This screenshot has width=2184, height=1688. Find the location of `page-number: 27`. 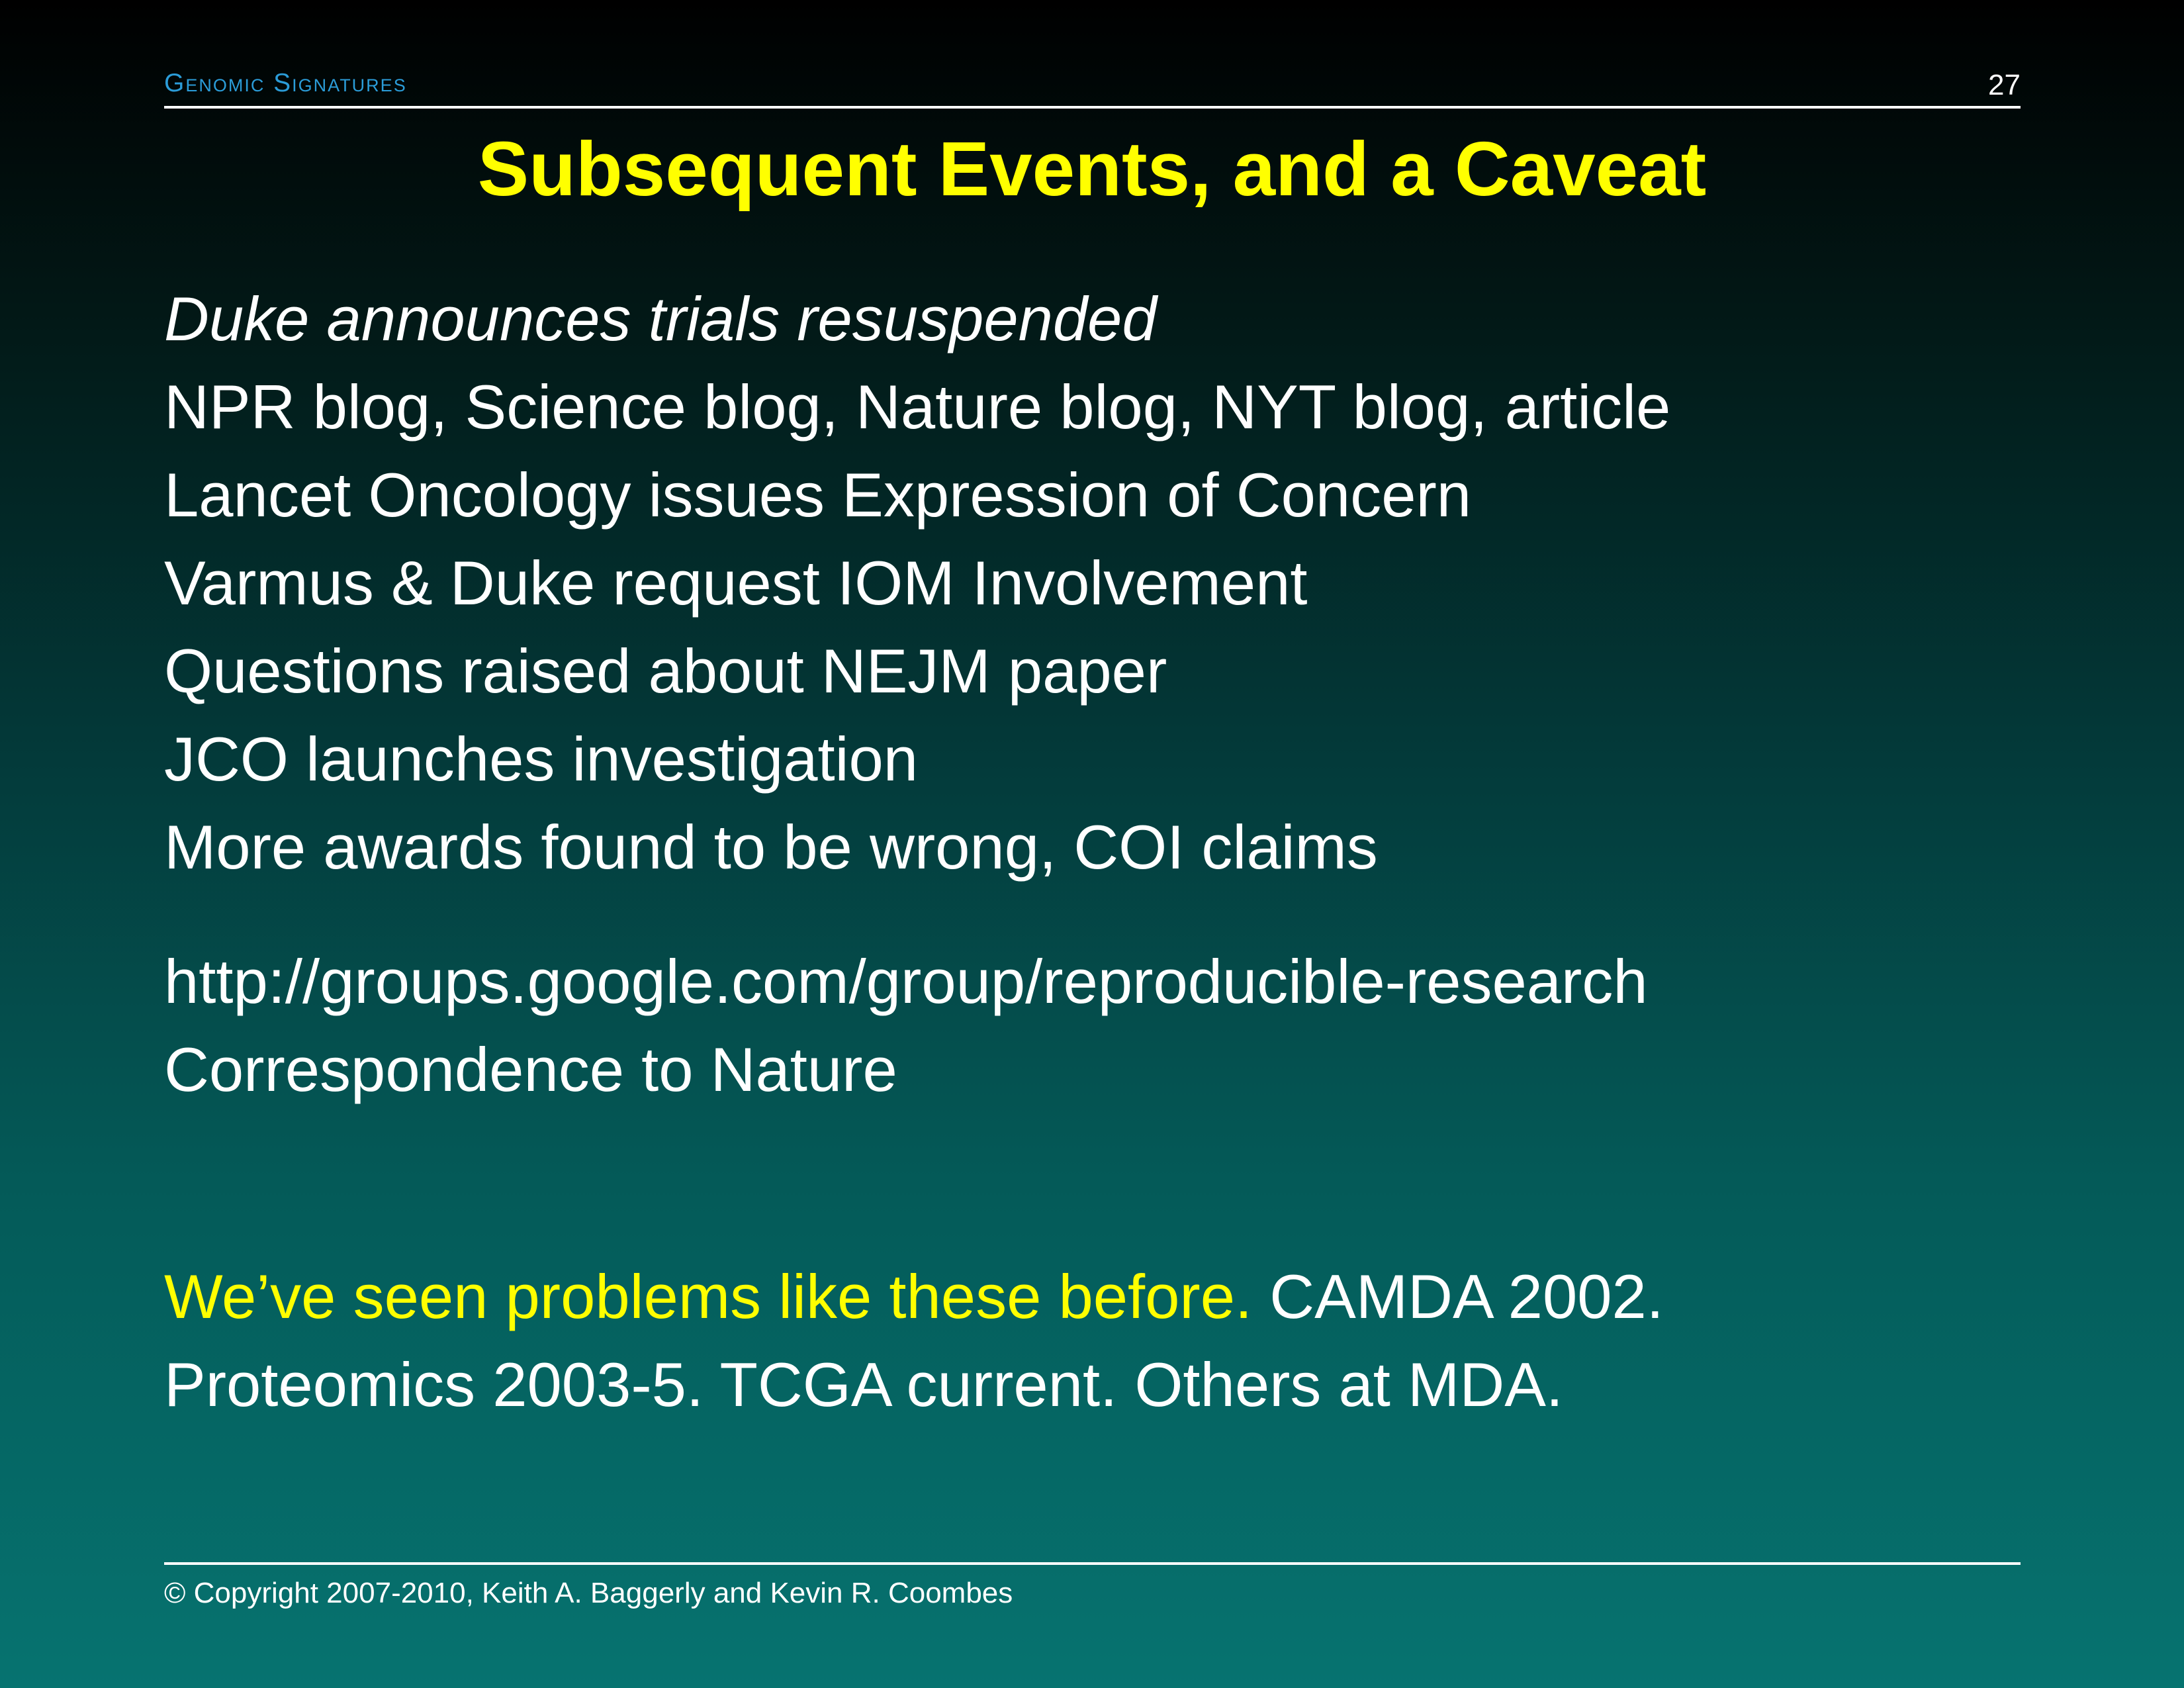

page-number: 27 is located at coordinates (2005, 85).